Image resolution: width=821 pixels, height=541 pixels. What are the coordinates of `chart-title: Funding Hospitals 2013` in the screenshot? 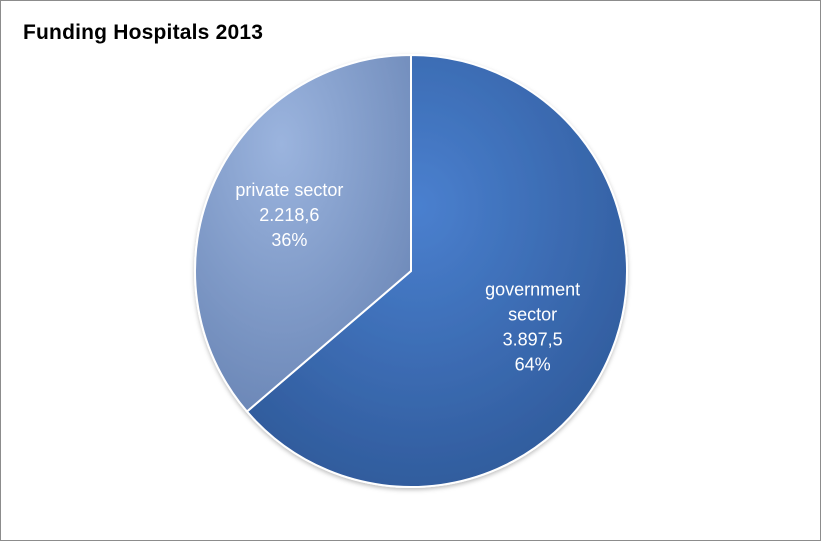 It's located at (143, 32).